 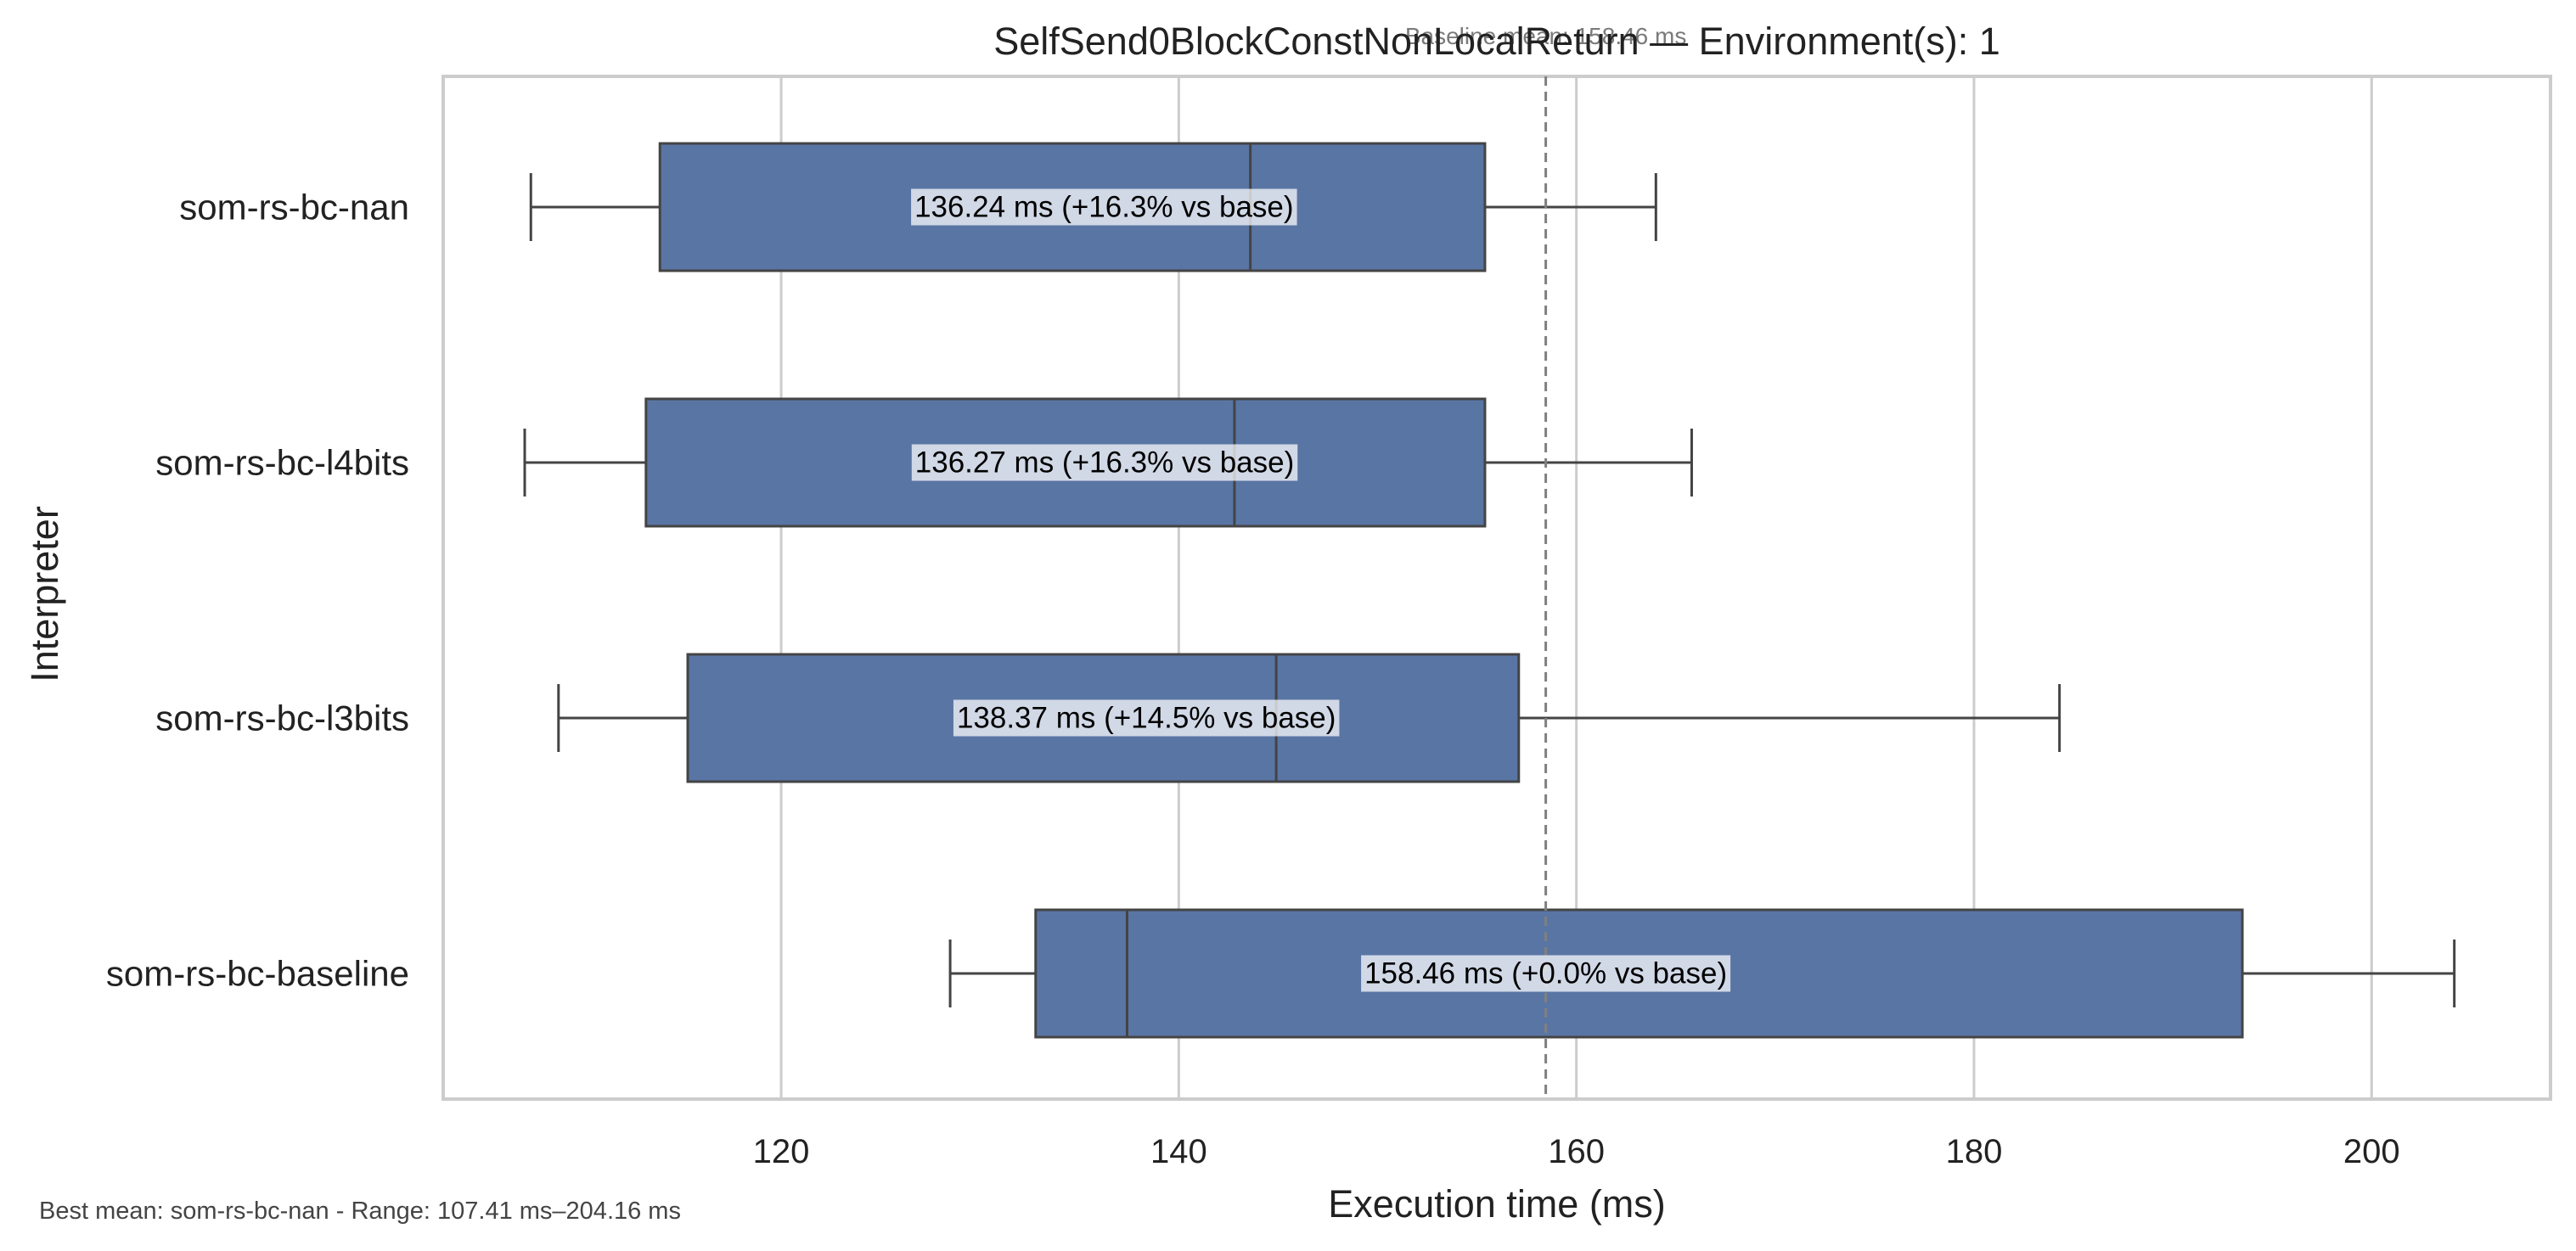 What do you see at coordinates (1974, 1151) in the screenshot?
I see `x-tick-label: 180` at bounding box center [1974, 1151].